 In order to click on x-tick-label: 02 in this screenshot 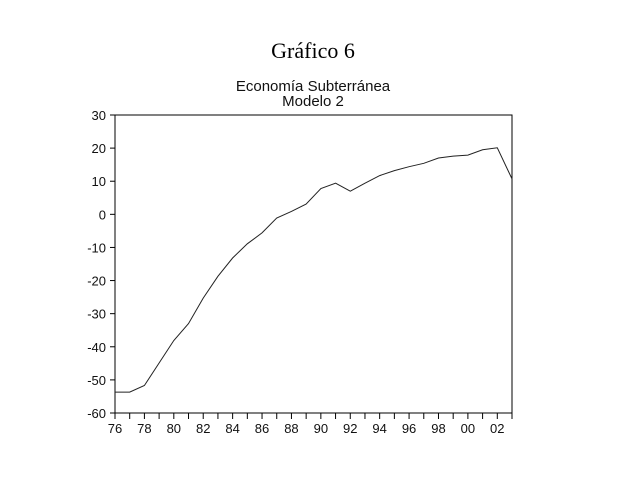, I will do `click(497, 428)`.